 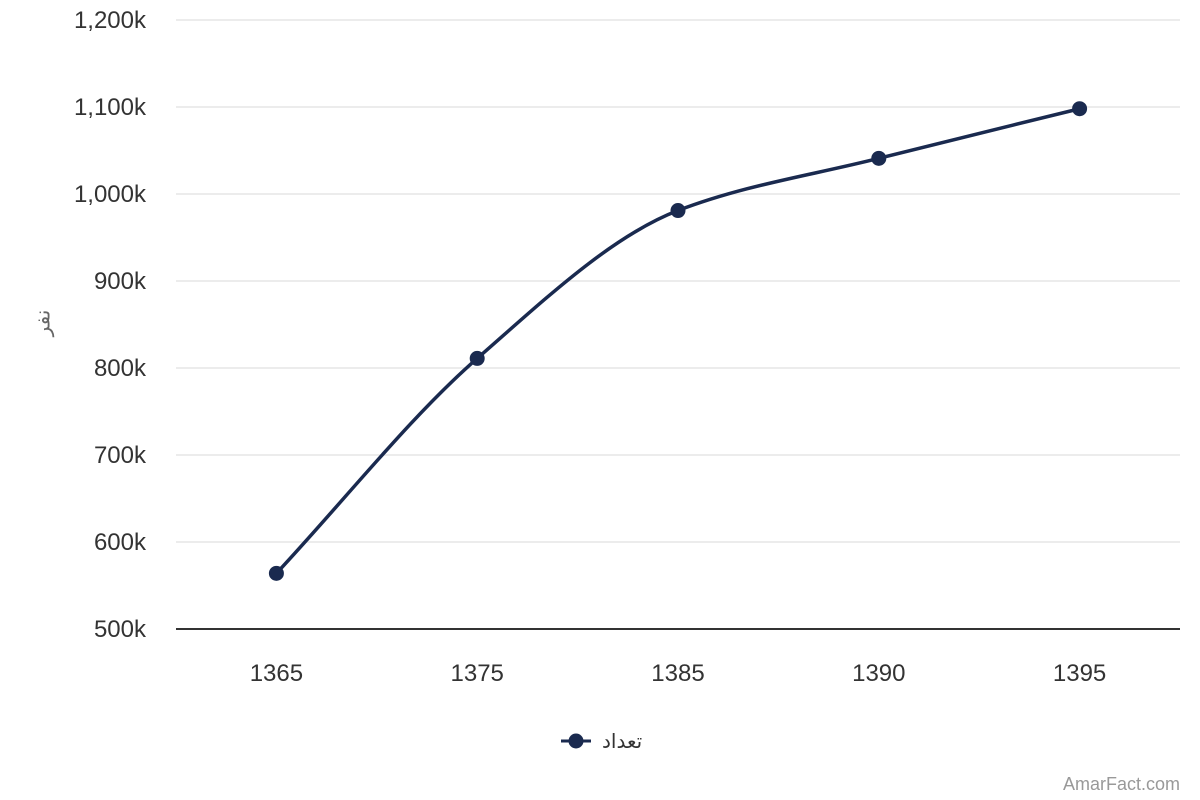 I want to click on y-tick-label: 1,100k, so click(x=110, y=107).